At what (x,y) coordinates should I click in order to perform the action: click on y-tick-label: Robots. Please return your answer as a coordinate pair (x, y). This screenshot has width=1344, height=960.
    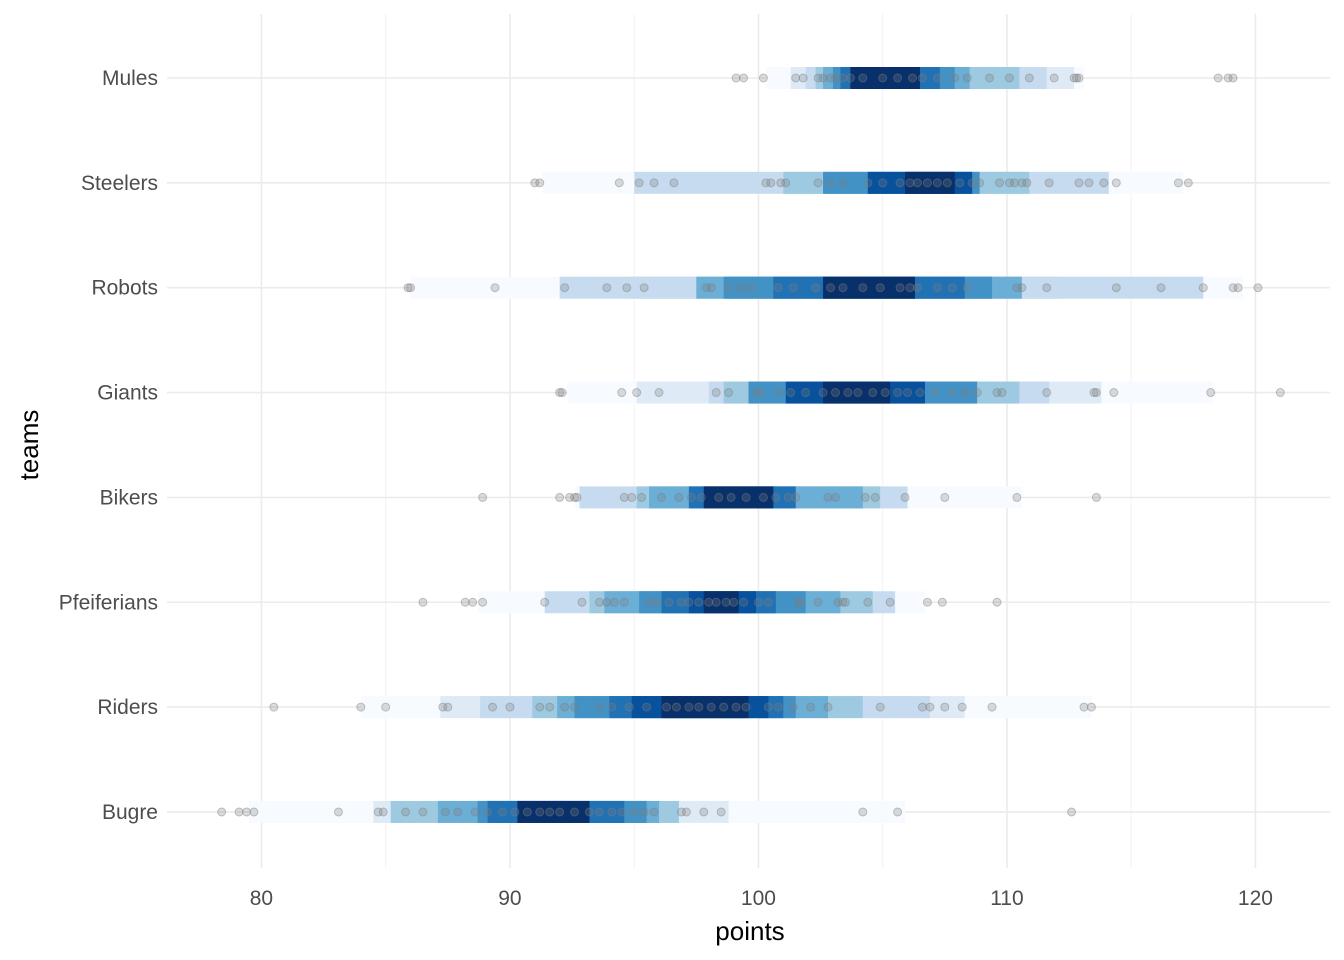
    Looking at the image, I should click on (124, 288).